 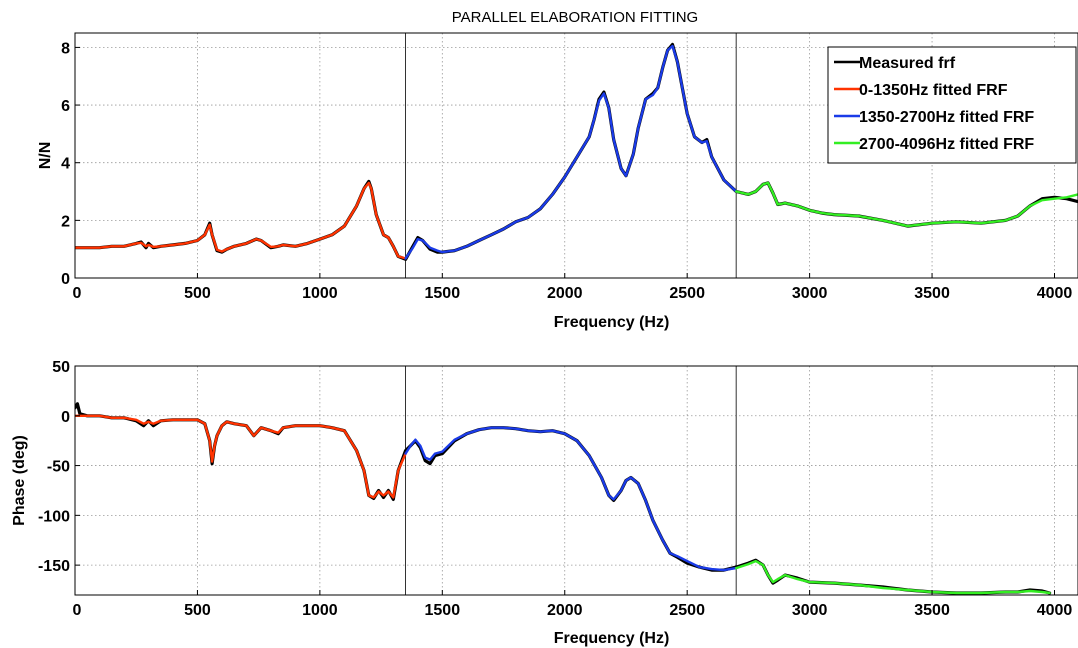 I want to click on y-axis-label: N/N, so click(x=45, y=156).